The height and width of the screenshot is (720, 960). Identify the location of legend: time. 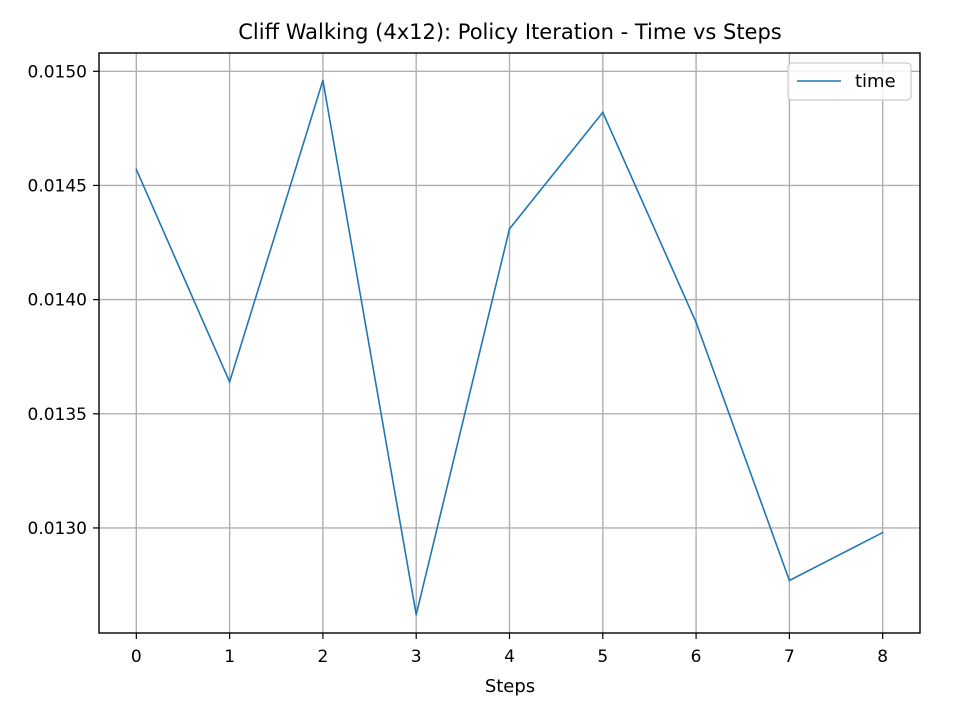
(849, 81).